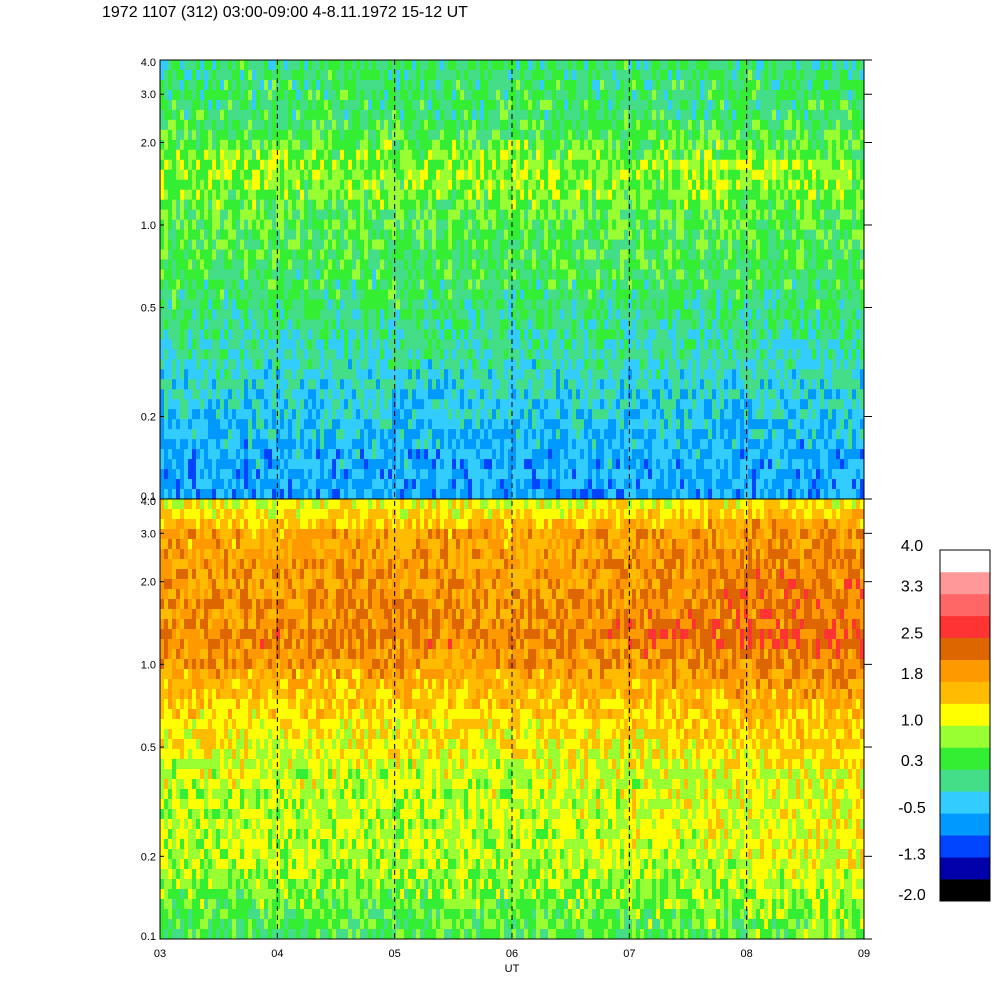 This screenshot has height=1000, width=1000. What do you see at coordinates (912, 546) in the screenshot?
I see `colorbar-label: 4.0` at bounding box center [912, 546].